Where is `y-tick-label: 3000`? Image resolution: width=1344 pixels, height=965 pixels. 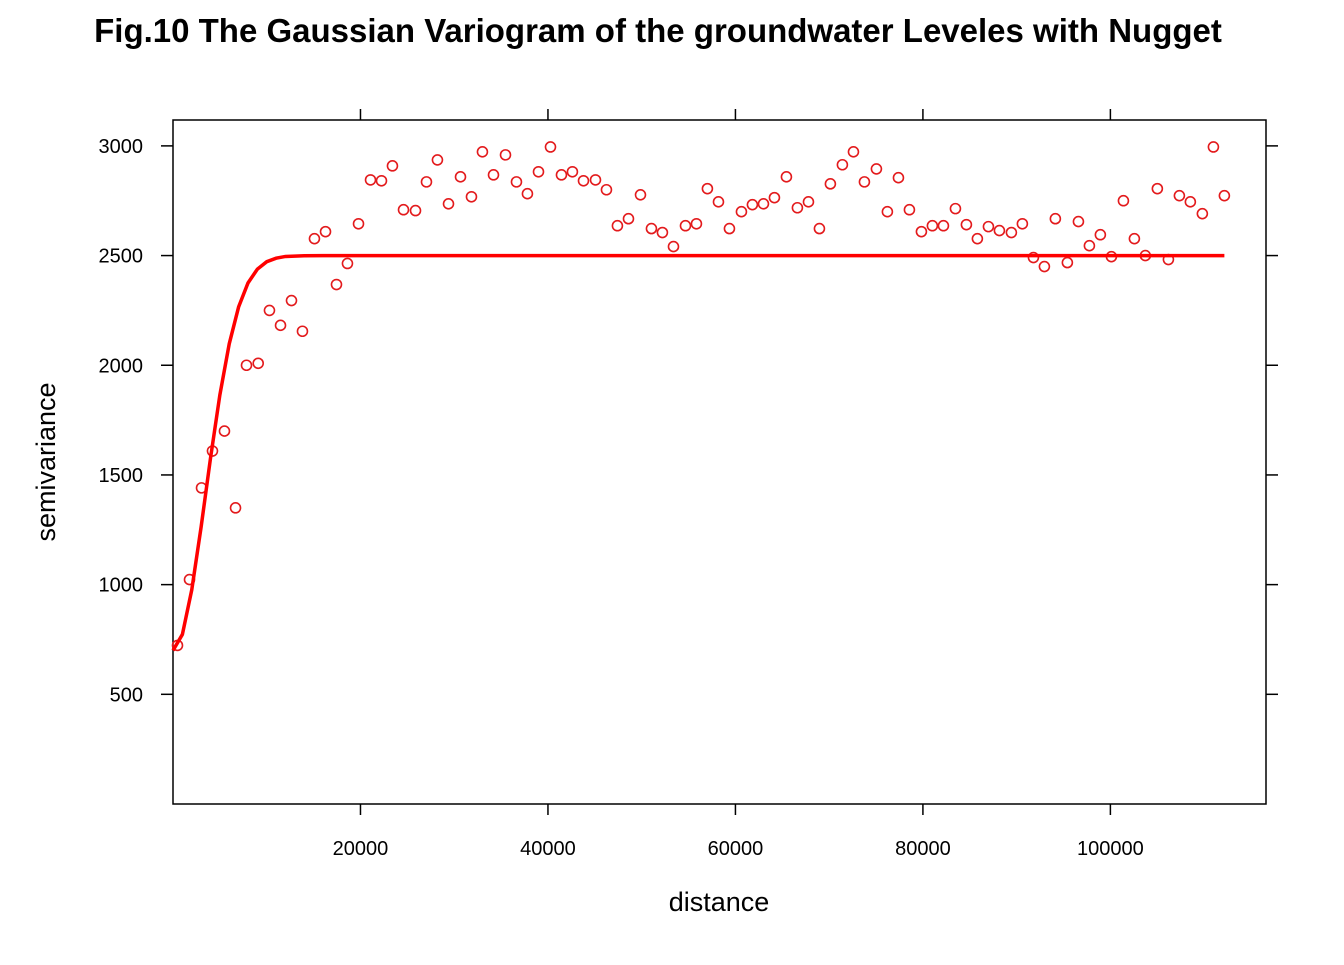
y-tick-label: 3000 is located at coordinates (121, 147).